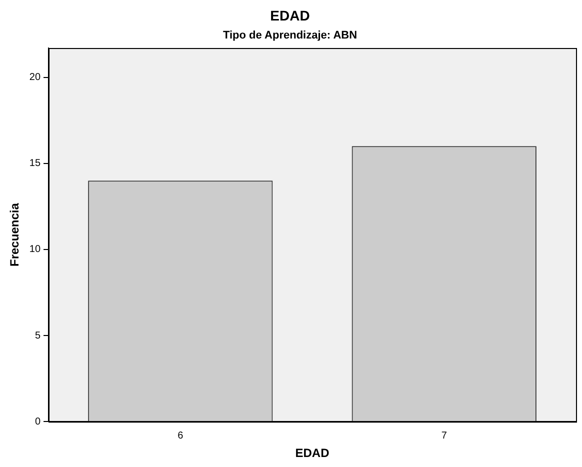 Image resolution: width=582 pixels, height=467 pixels. I want to click on y-tick-label: 0, so click(37, 422).